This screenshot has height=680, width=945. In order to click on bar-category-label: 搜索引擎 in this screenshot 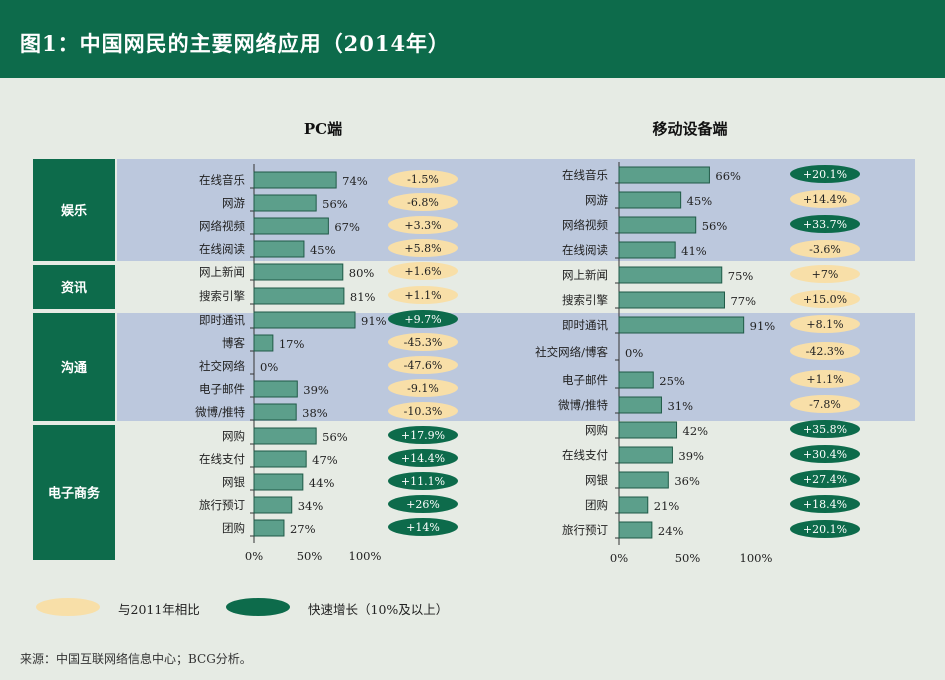, I will do `click(585, 300)`.